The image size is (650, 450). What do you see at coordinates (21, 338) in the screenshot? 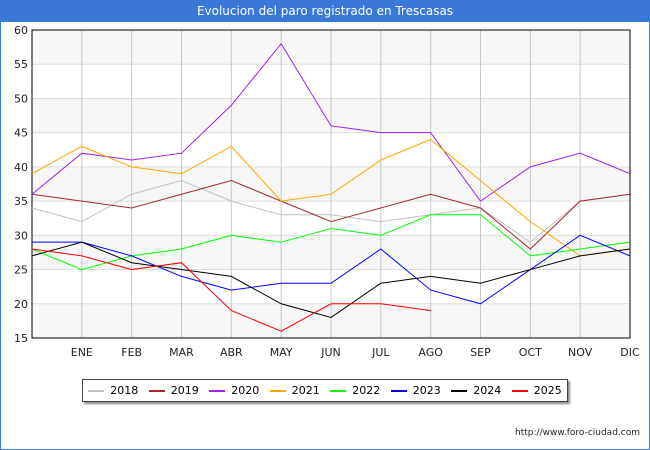
I see `y-tick-label: 15` at bounding box center [21, 338].